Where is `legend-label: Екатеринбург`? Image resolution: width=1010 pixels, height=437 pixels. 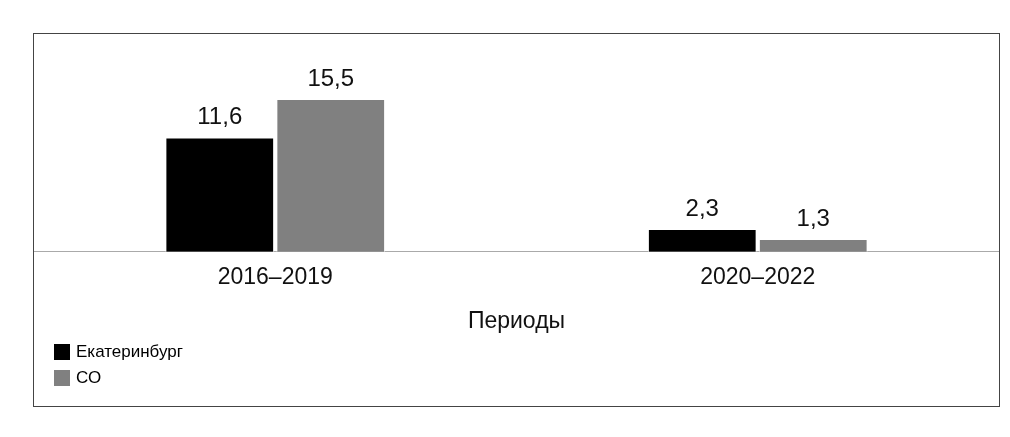
legend-label: Екатеринбург is located at coordinates (129, 352).